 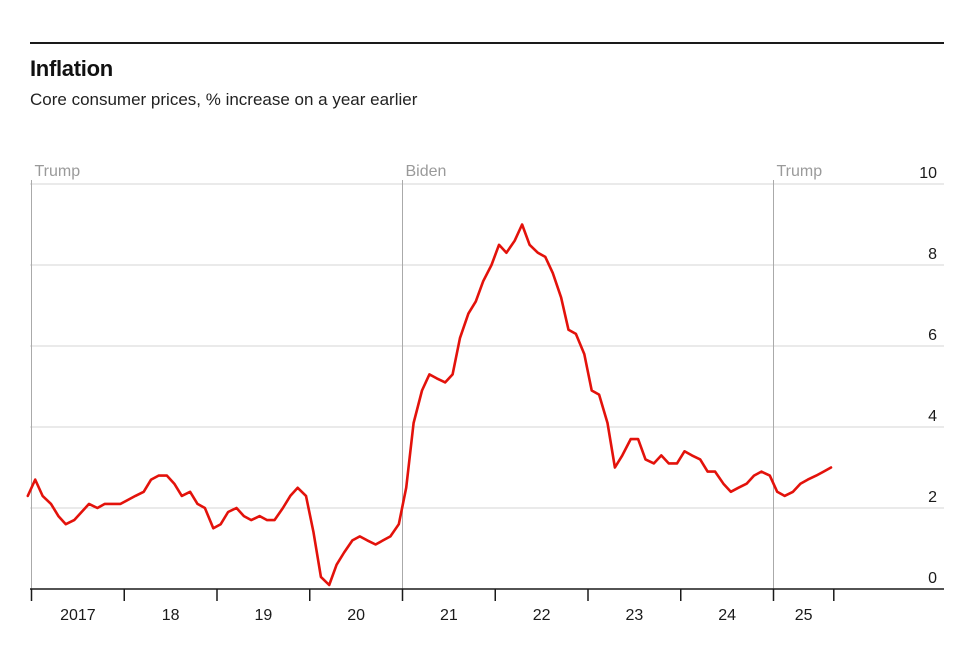 I want to click on x-tick-label-22: 22, so click(x=542, y=615).